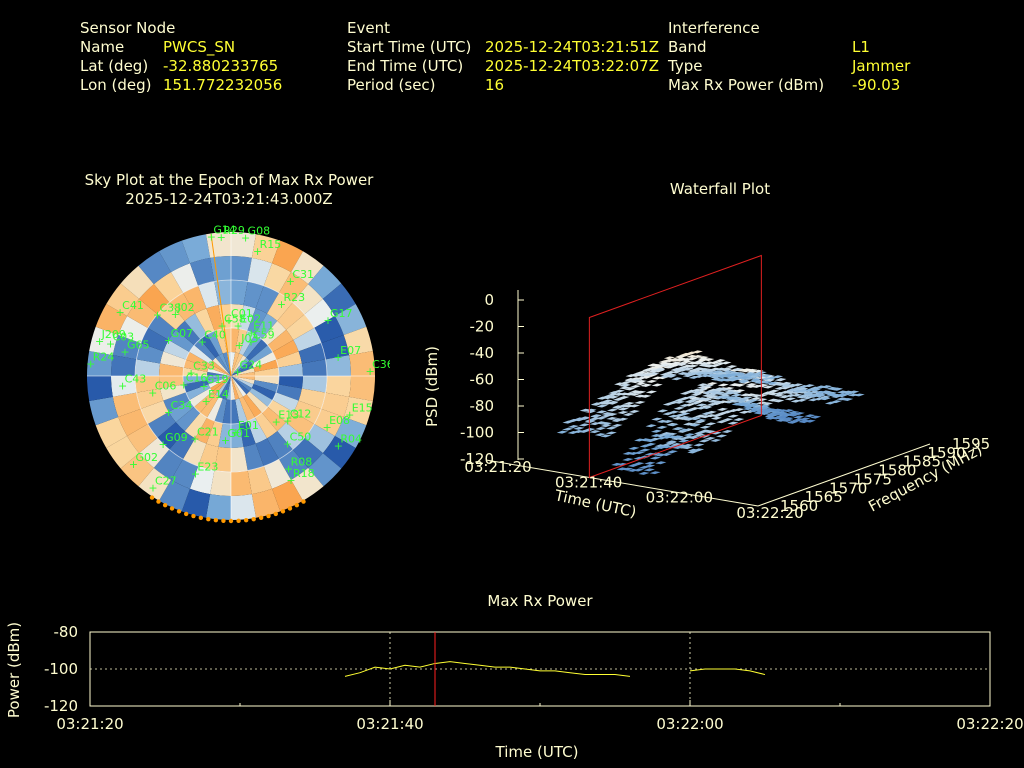  I want to click on skyplot-sat-label: J209, so click(113, 334).